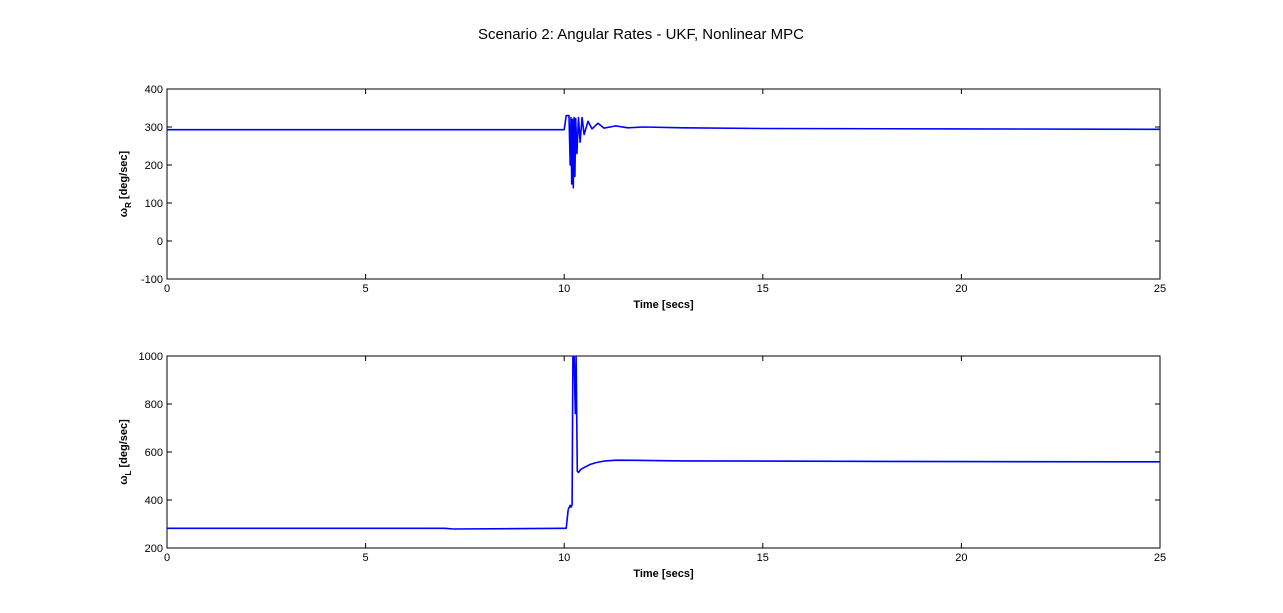  I want to click on series-line, so click(663, 151).